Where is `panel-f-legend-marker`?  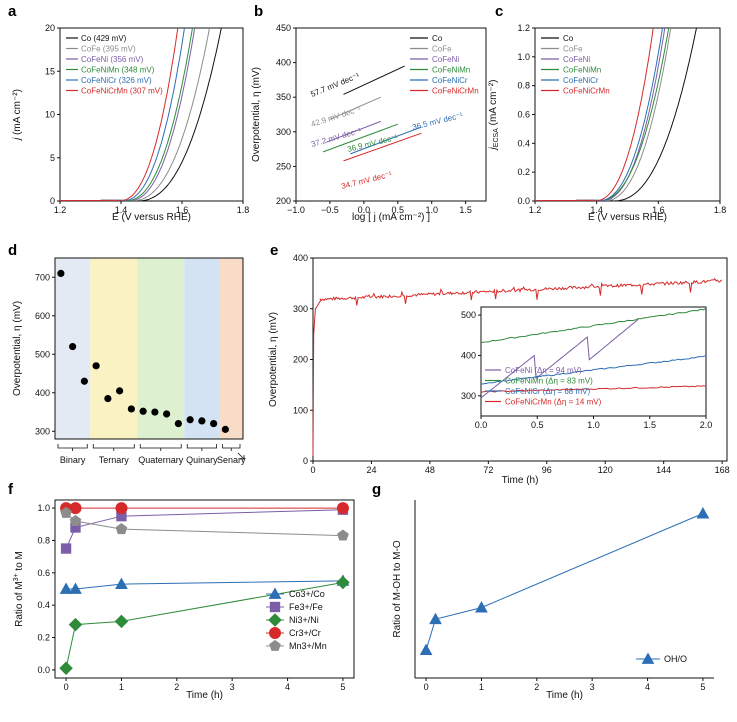
panel-f-legend-marker is located at coordinates (275, 593).